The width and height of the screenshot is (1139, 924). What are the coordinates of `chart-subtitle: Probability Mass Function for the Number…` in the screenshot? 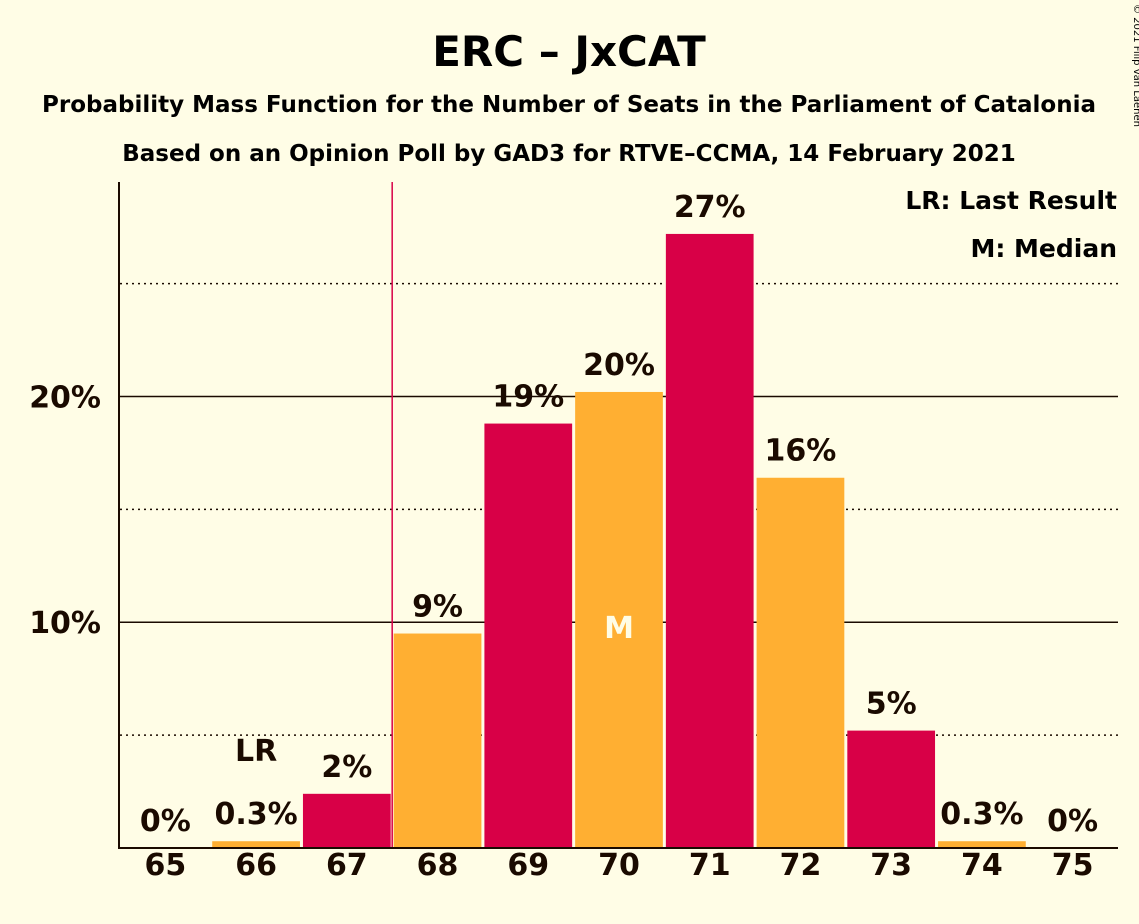 It's located at (569, 105).